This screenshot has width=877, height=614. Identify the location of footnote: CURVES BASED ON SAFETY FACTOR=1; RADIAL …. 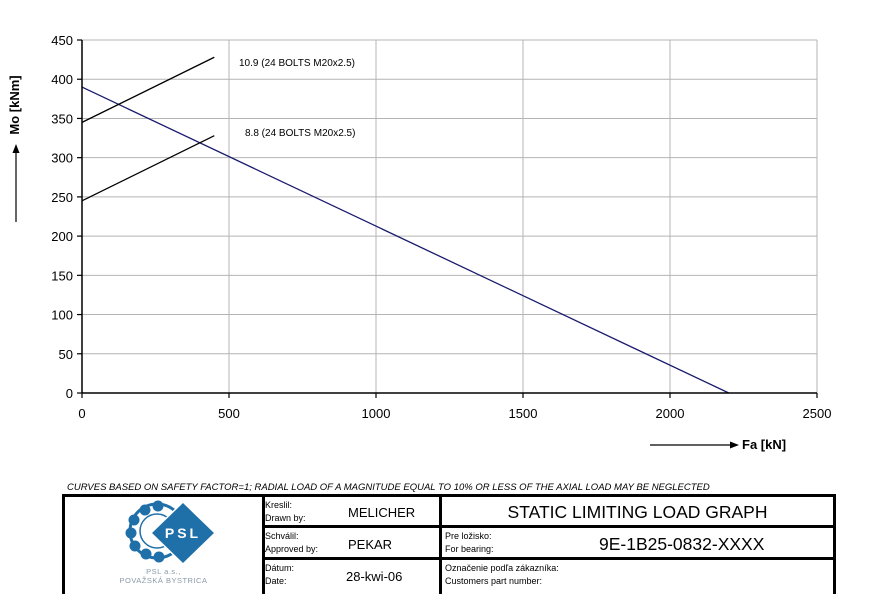
(388, 487).